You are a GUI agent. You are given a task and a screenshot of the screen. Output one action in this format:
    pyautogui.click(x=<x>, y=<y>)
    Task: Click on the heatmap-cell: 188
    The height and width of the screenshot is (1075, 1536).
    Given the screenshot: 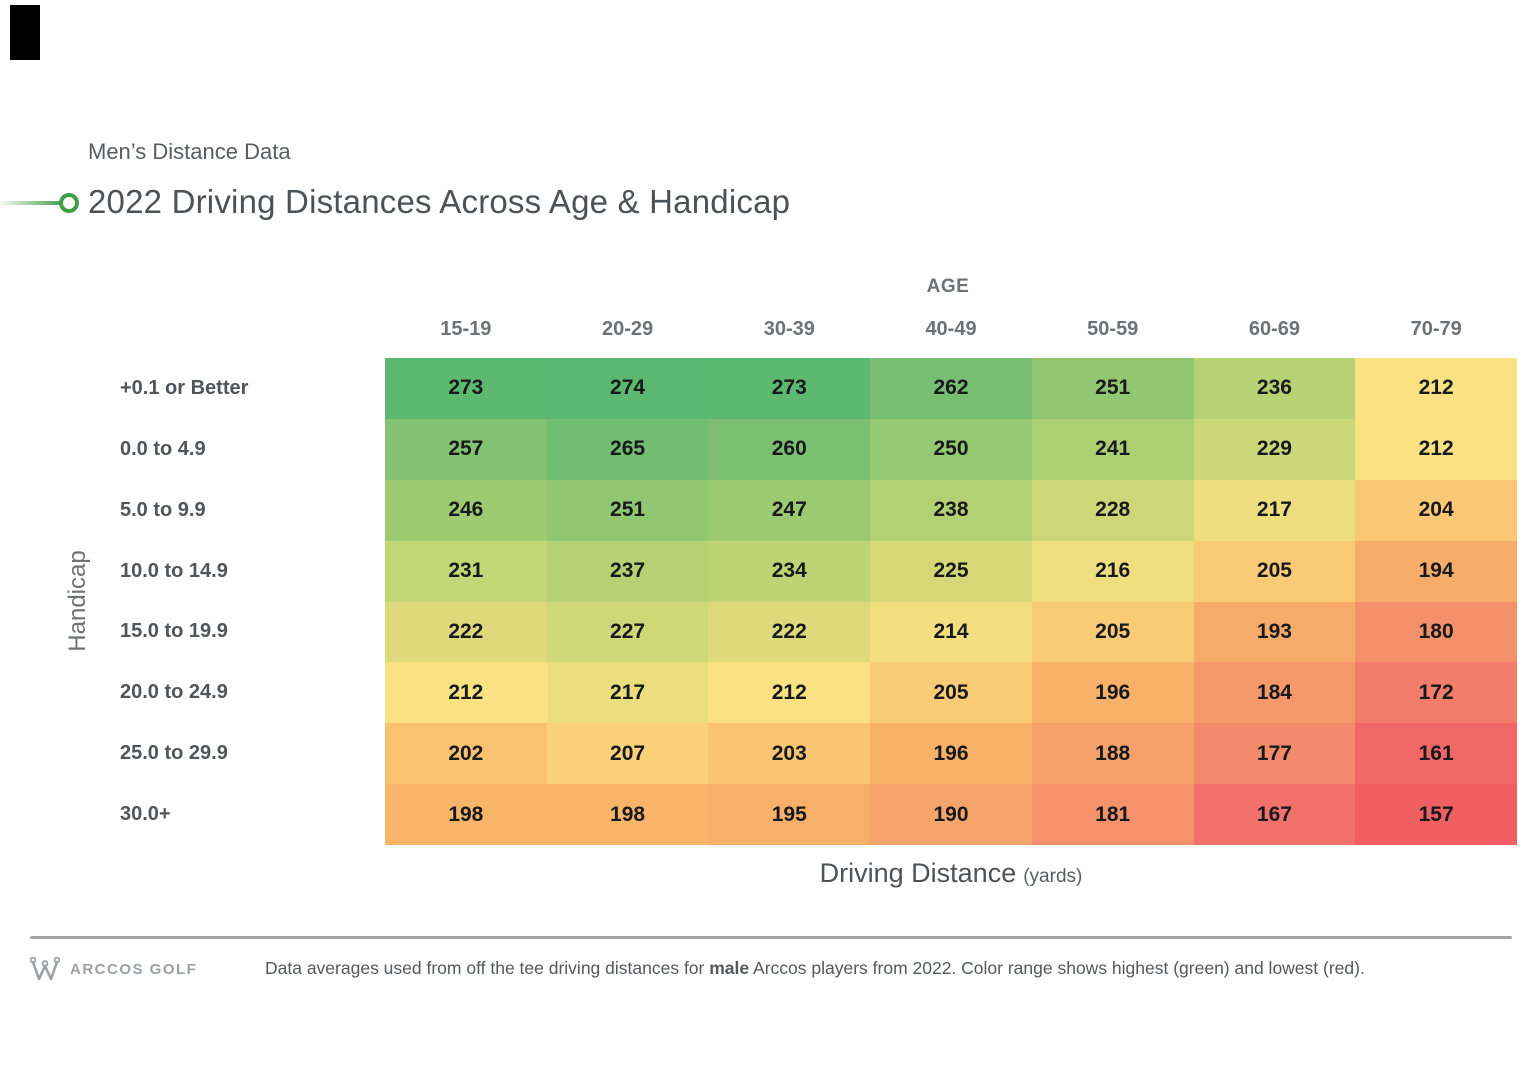 What is the action you would take?
    pyautogui.click(x=1112, y=754)
    